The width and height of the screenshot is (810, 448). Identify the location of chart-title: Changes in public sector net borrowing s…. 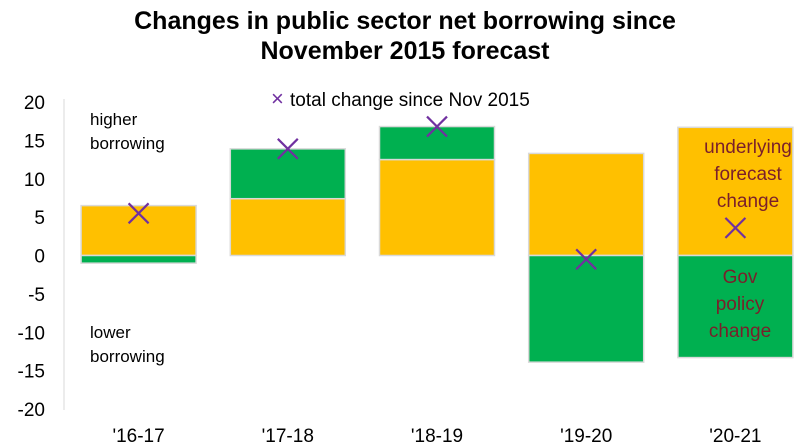
(405, 36).